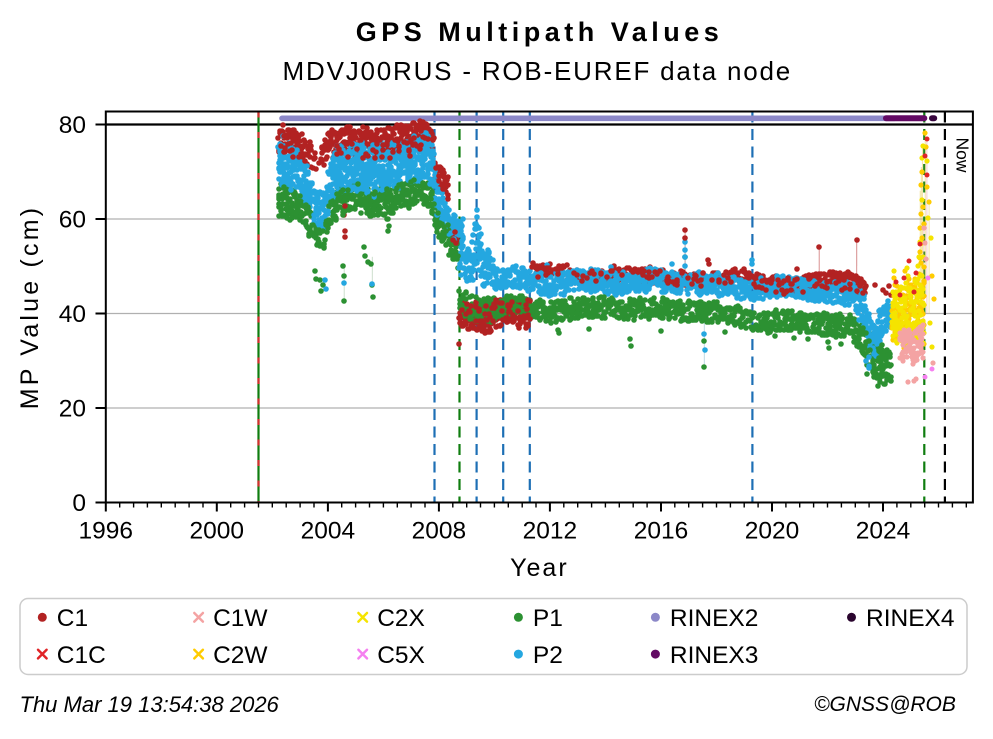  I want to click on svg-text: P1, so click(548, 618).